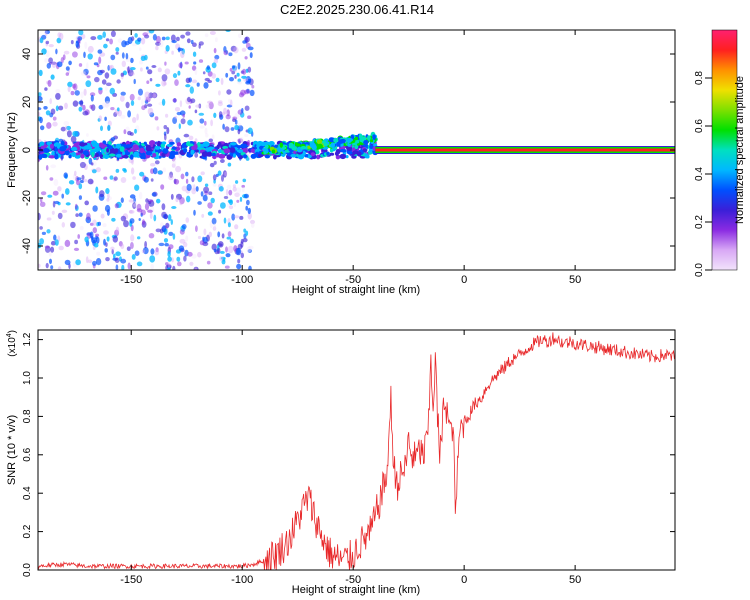 The image size is (750, 600). What do you see at coordinates (12, 331) in the screenshot?
I see `exponent-label-close: )` at bounding box center [12, 331].